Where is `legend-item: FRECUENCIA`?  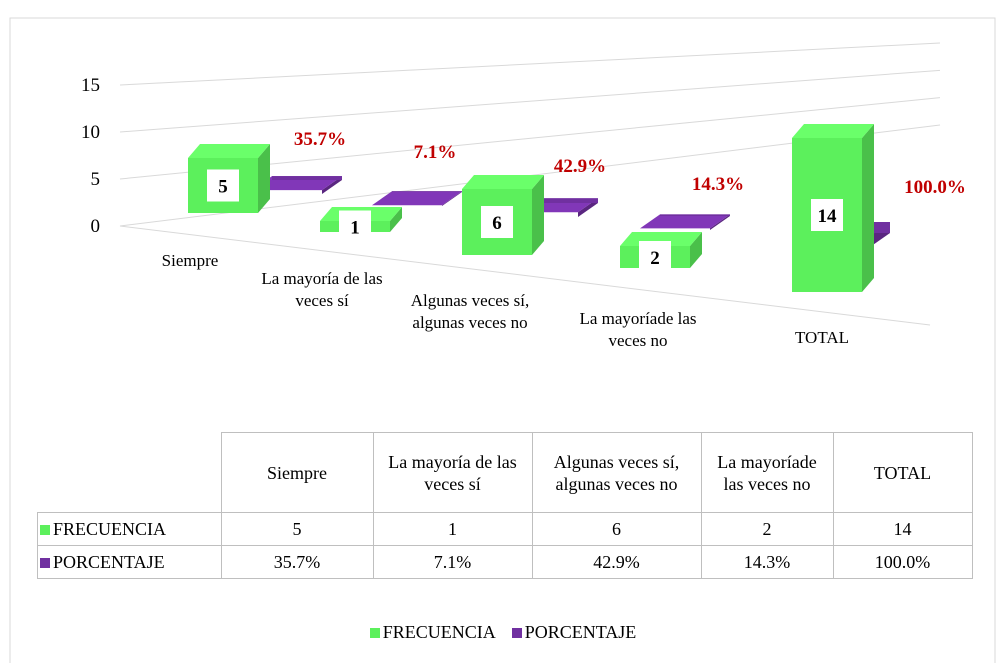 legend-item: FRECUENCIA is located at coordinates (432, 632).